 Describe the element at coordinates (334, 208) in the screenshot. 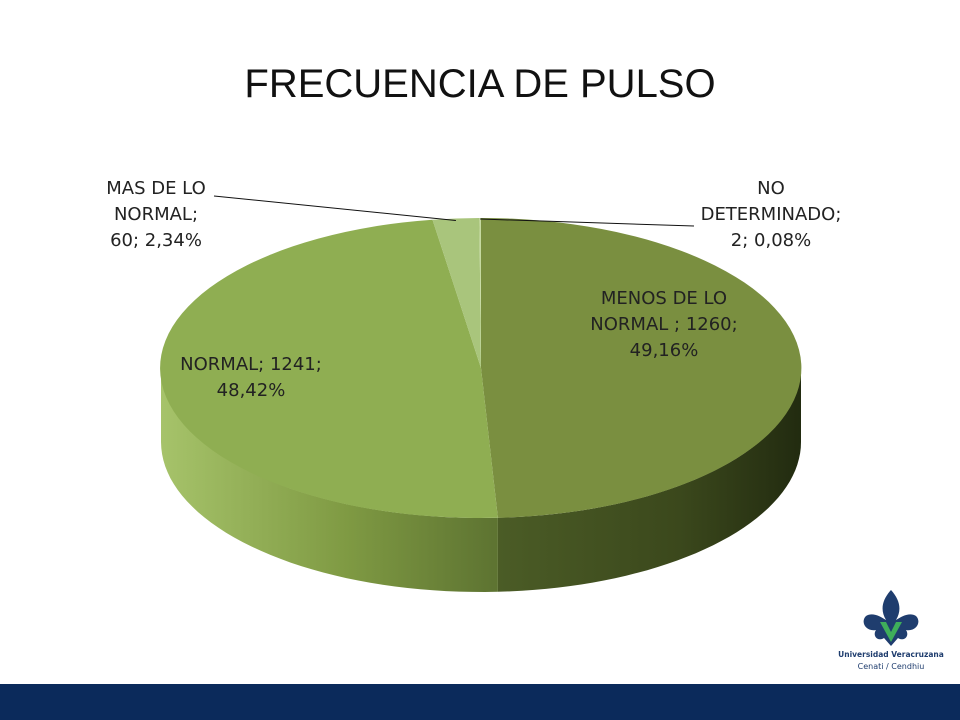

I see `leader-line-mas` at that location.